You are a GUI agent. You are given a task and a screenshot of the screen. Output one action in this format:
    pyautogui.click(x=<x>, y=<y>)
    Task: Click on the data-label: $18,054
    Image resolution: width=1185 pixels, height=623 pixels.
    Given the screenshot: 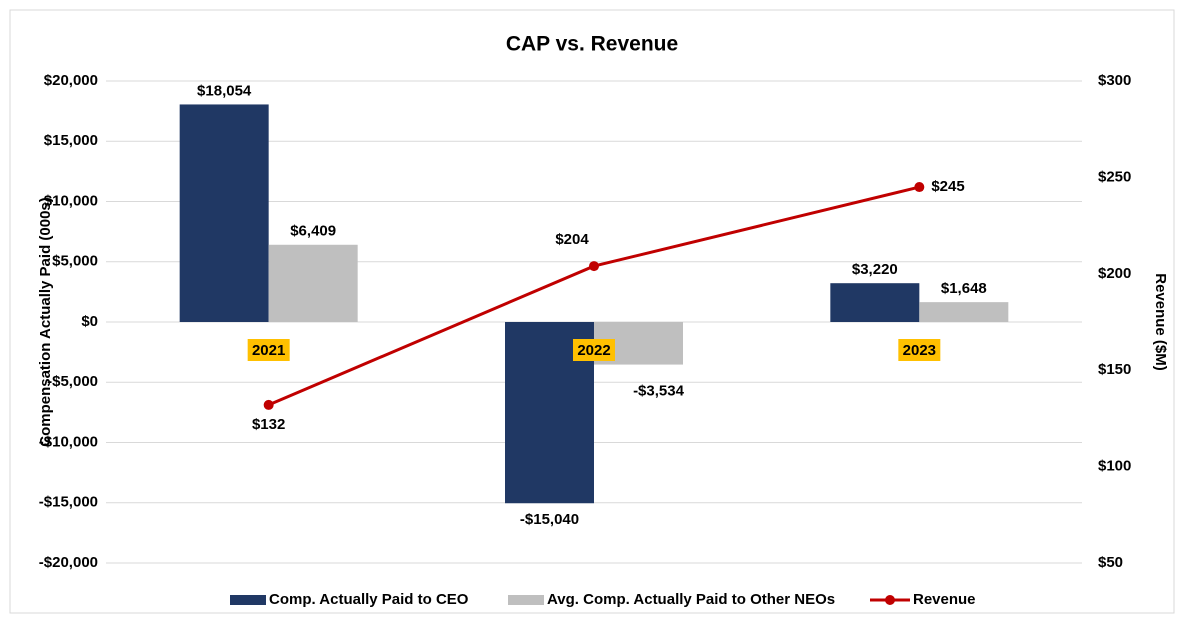 What is the action you would take?
    pyautogui.click(x=224, y=90)
    